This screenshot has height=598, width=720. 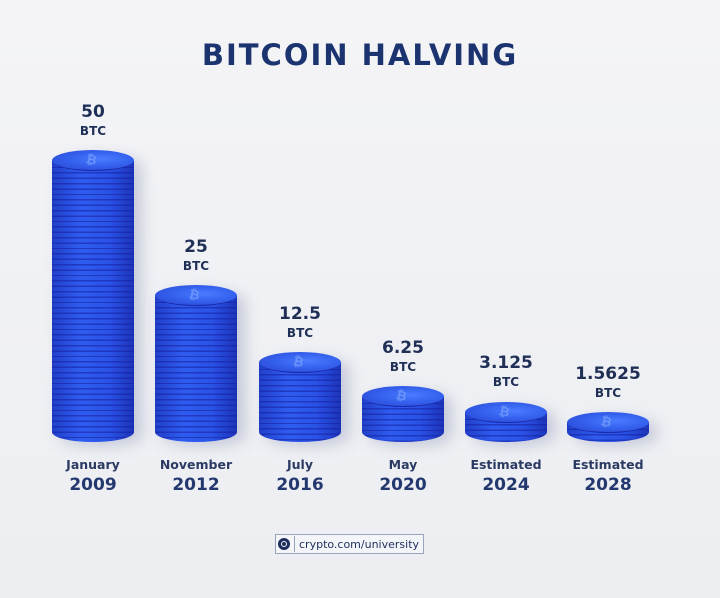 I want to click on value-label: 12.5 BTC, so click(x=300, y=323).